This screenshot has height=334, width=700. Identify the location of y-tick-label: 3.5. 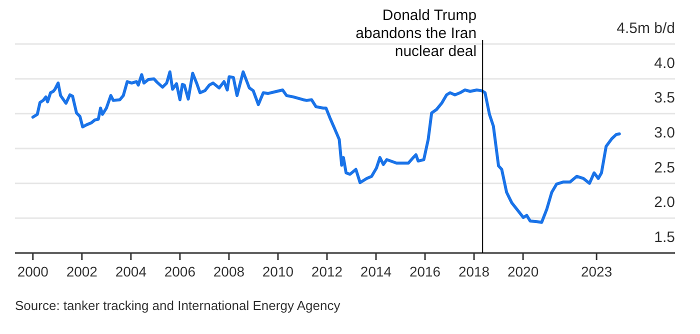
(664, 98).